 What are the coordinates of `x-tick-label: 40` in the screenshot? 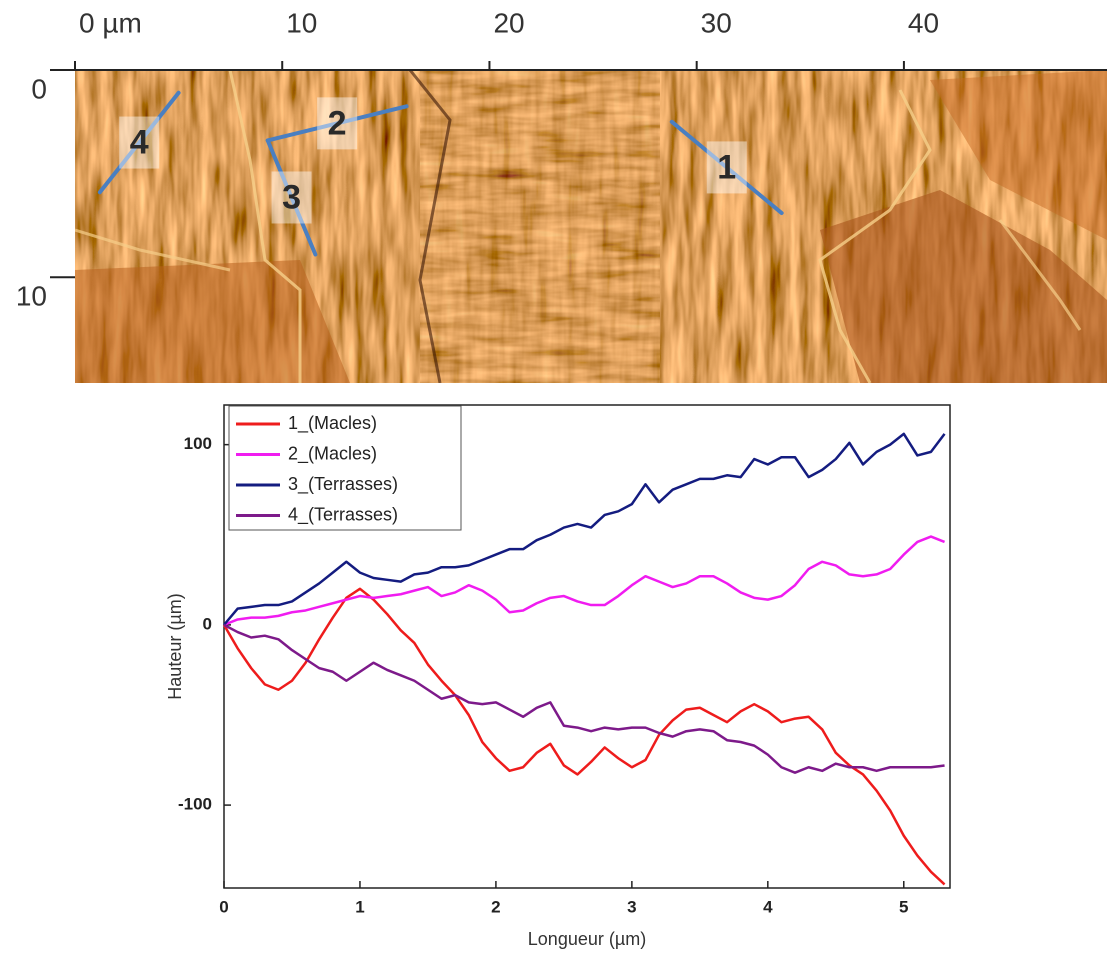 It's located at (923, 22).